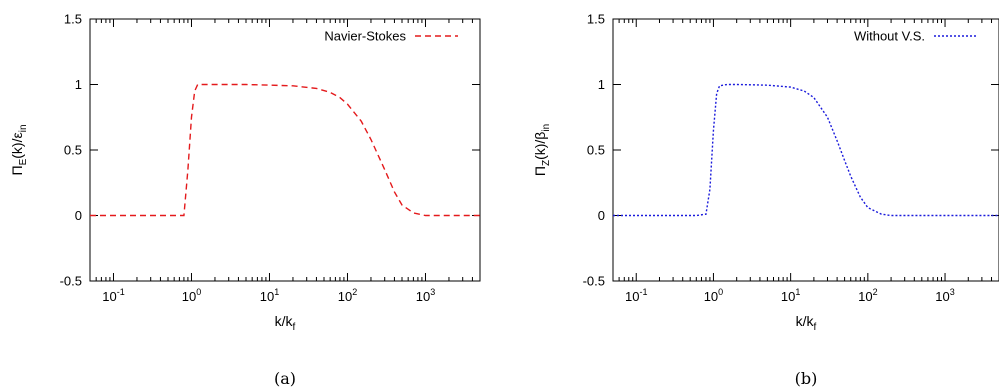  What do you see at coordinates (285, 378) in the screenshot?
I see `panel-caption: (a)` at bounding box center [285, 378].